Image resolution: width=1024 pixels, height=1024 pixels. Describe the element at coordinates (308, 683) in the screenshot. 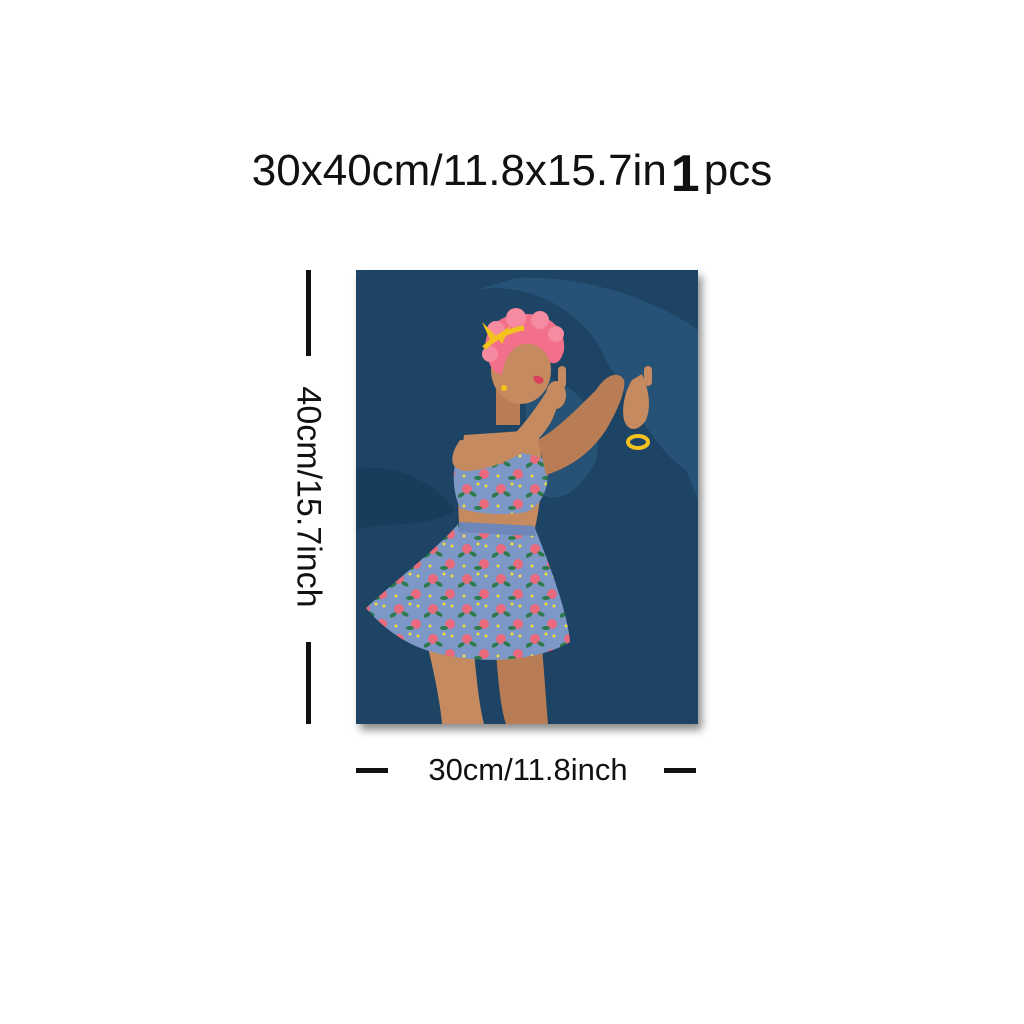

I see `height-dimension-line-bottom` at that location.